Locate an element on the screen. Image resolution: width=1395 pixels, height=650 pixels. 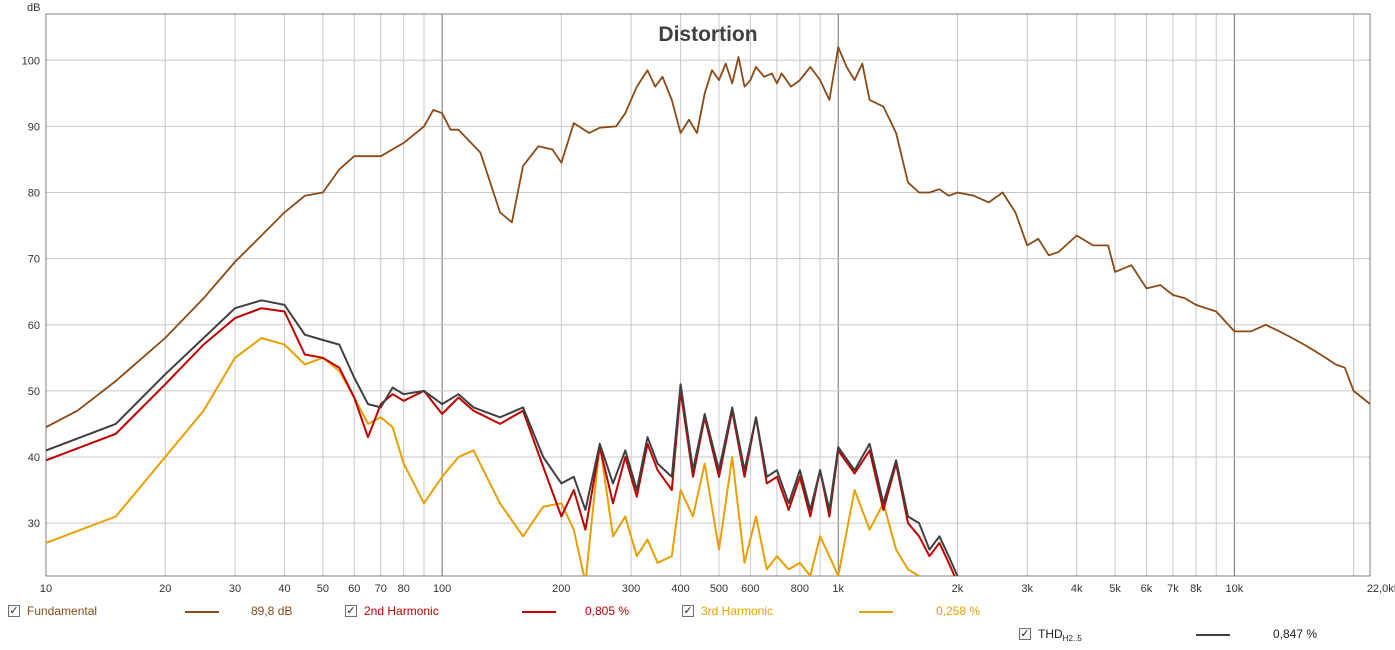
x-tick-label: 5k is located at coordinates (1115, 589).